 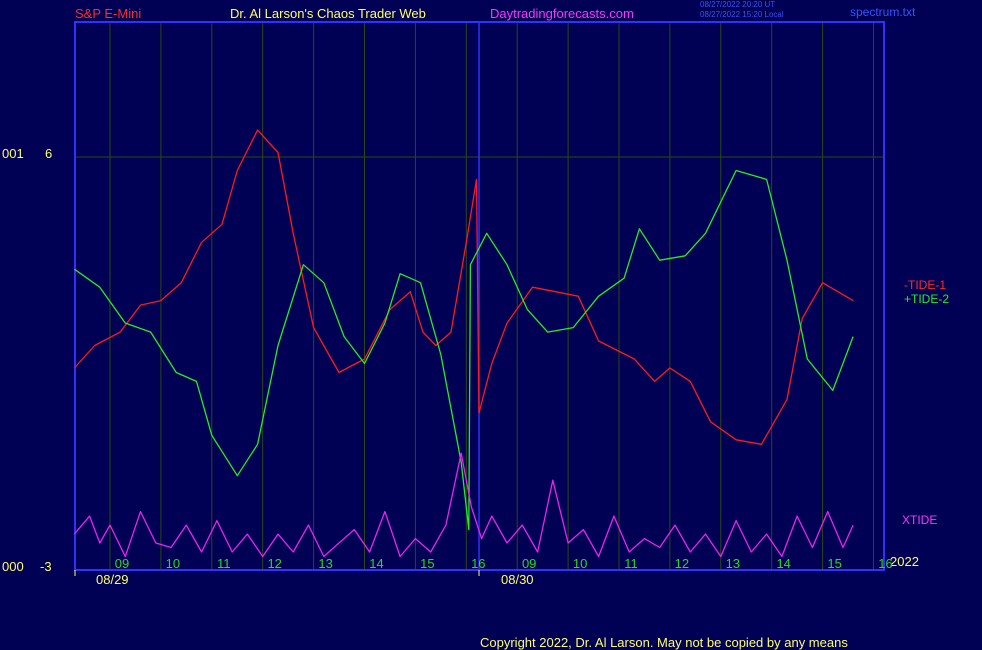 What do you see at coordinates (742, 14) in the screenshot?
I see `timestamp-local: 08/27/2022 15:20 Local` at bounding box center [742, 14].